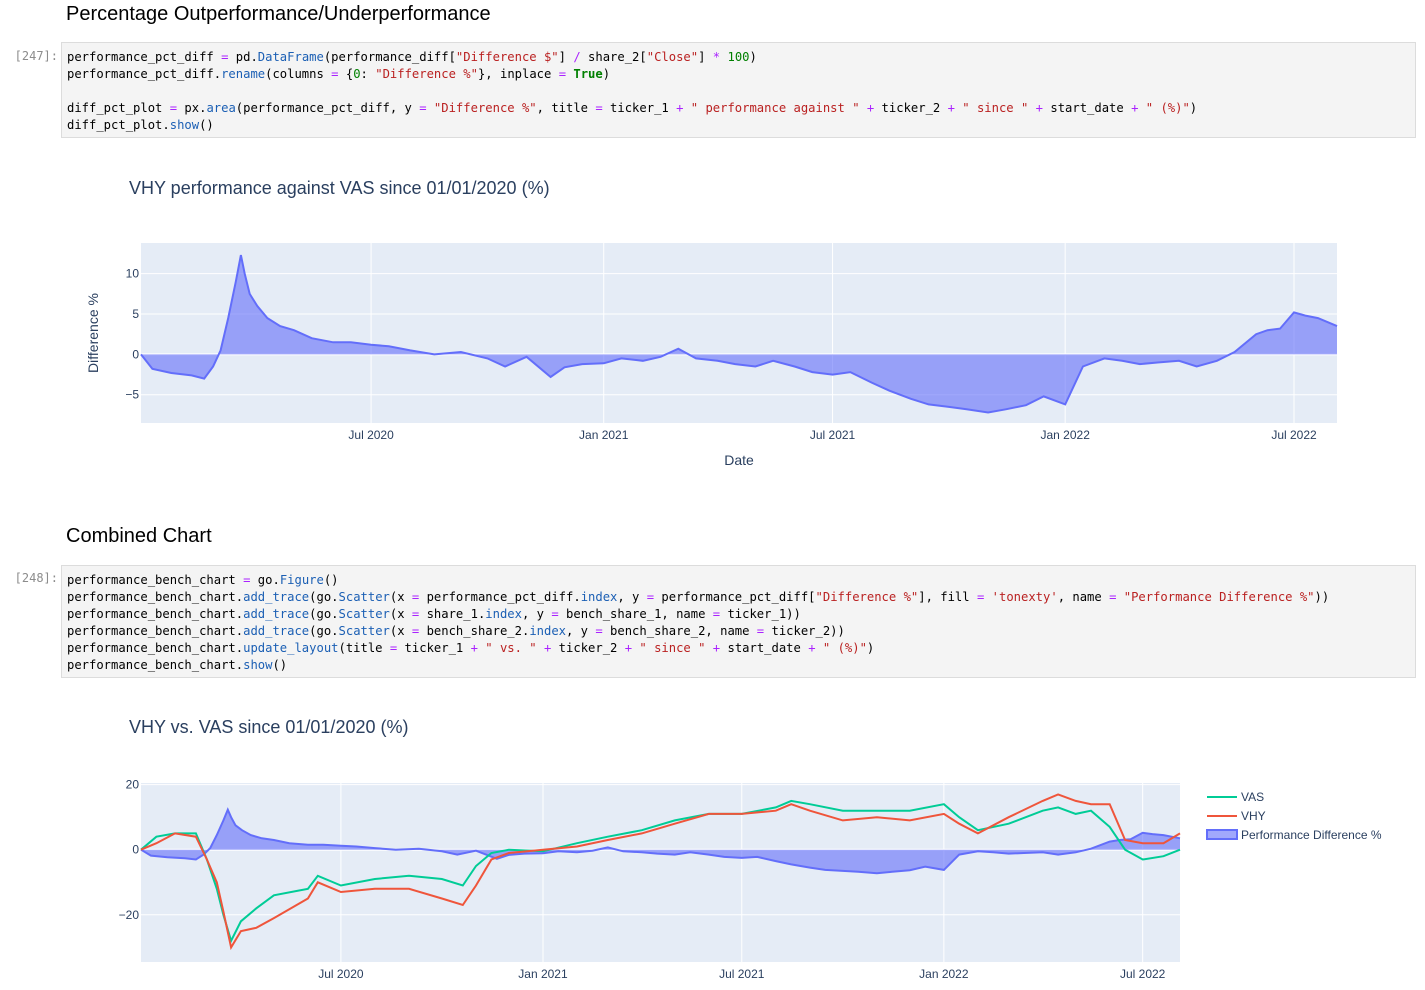  What do you see at coordinates (742, 974) in the screenshot?
I see `x-tick-label: Jul 2021` at bounding box center [742, 974].